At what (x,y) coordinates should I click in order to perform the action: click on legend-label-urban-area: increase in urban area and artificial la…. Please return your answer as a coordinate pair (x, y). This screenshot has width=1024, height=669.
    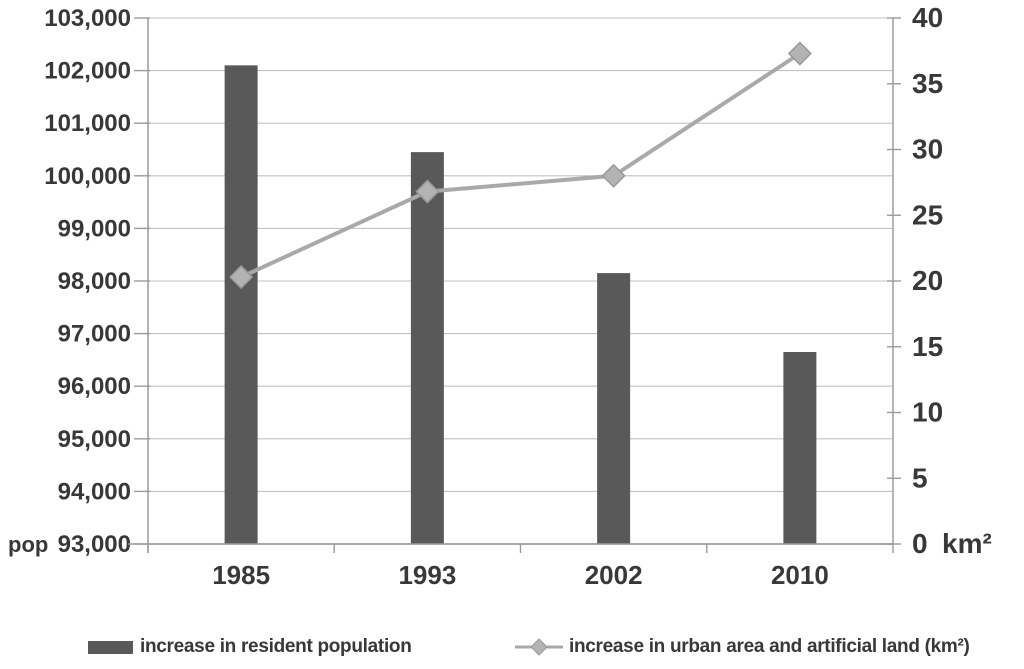
    Looking at the image, I should click on (769, 646).